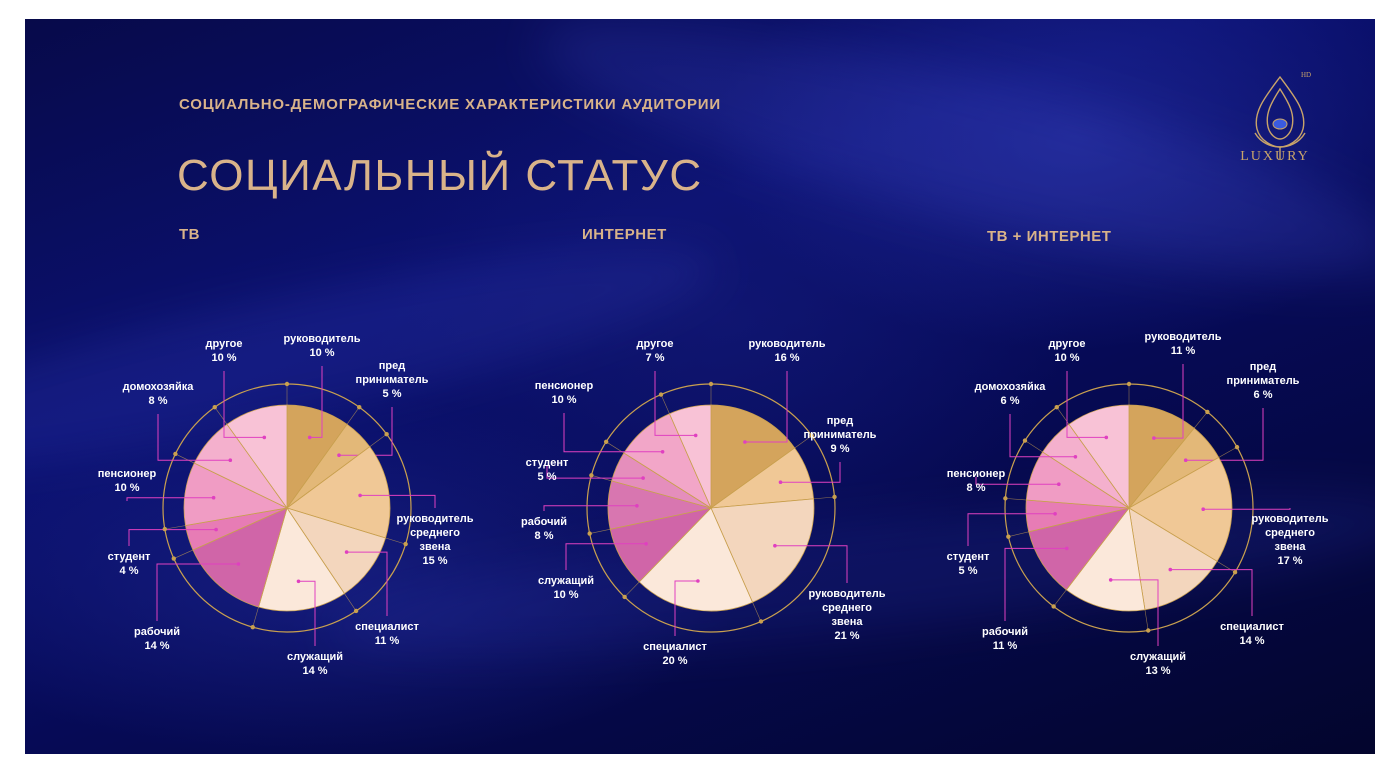 This screenshot has height=773, width=1399. What do you see at coordinates (1306, 75) in the screenshot?
I see `logo-hd-badge: HD` at bounding box center [1306, 75].